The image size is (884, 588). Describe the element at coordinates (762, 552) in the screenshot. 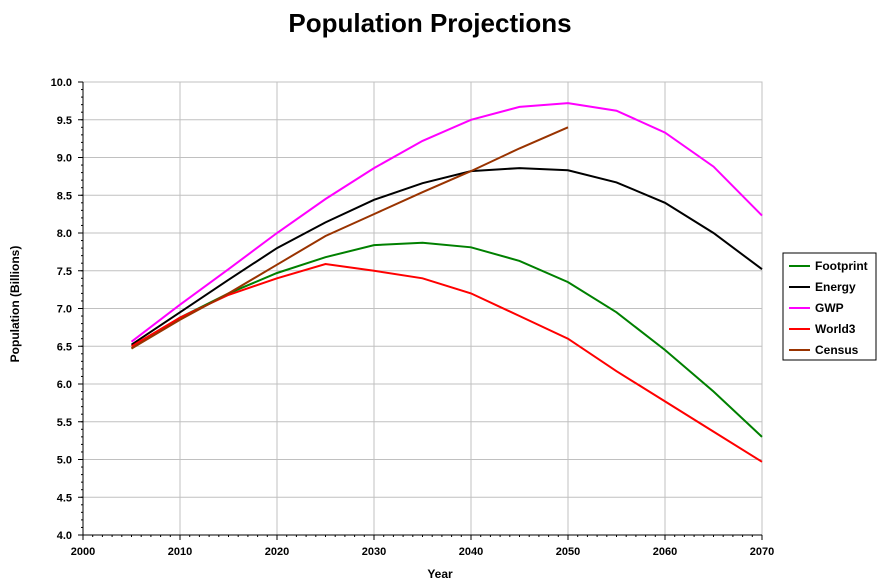

I see `x-tick-label: 2070` at that location.